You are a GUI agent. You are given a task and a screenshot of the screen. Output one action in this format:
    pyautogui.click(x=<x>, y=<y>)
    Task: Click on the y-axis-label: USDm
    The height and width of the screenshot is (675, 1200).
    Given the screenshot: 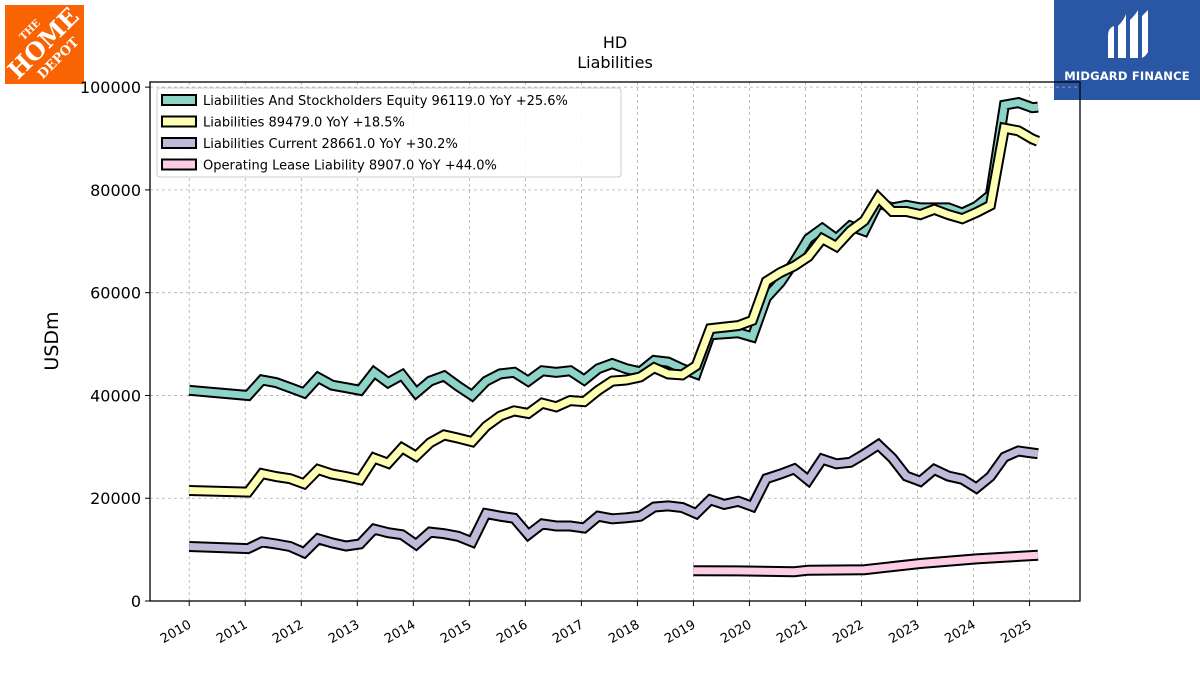 What is the action you would take?
    pyautogui.click(x=52, y=340)
    